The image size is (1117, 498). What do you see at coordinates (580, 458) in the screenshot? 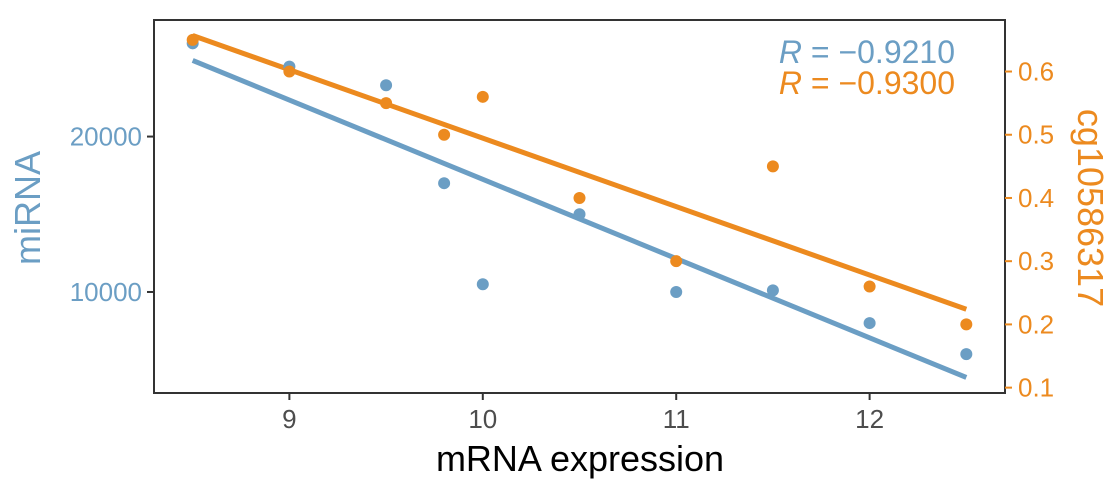
I see `x-axis-title: mRNA expression` at bounding box center [580, 458].